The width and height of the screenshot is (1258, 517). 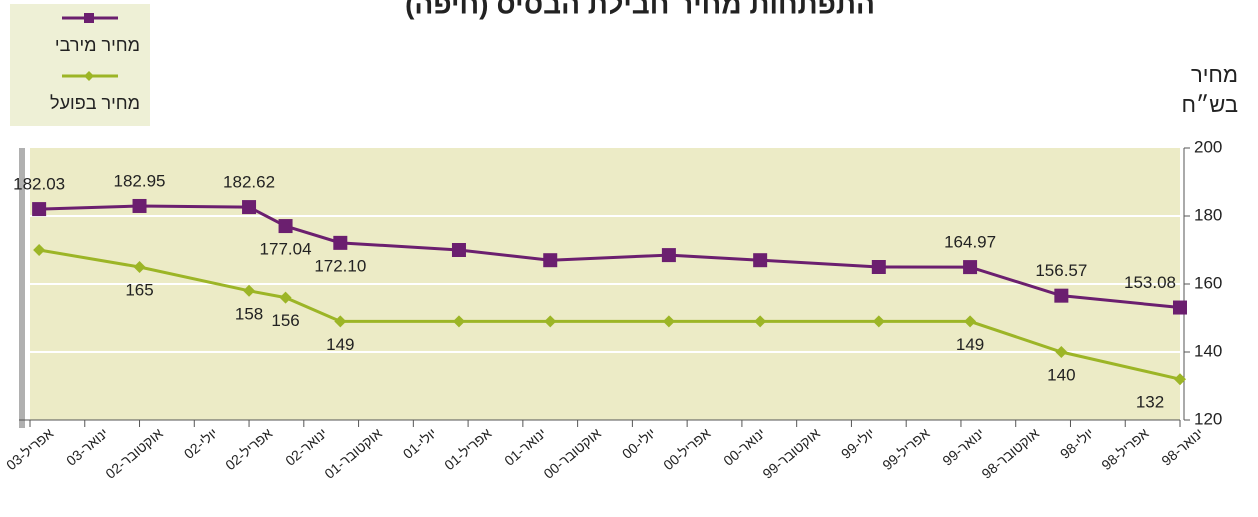 I want to click on y-tick-label: 160, so click(x=1208, y=282).